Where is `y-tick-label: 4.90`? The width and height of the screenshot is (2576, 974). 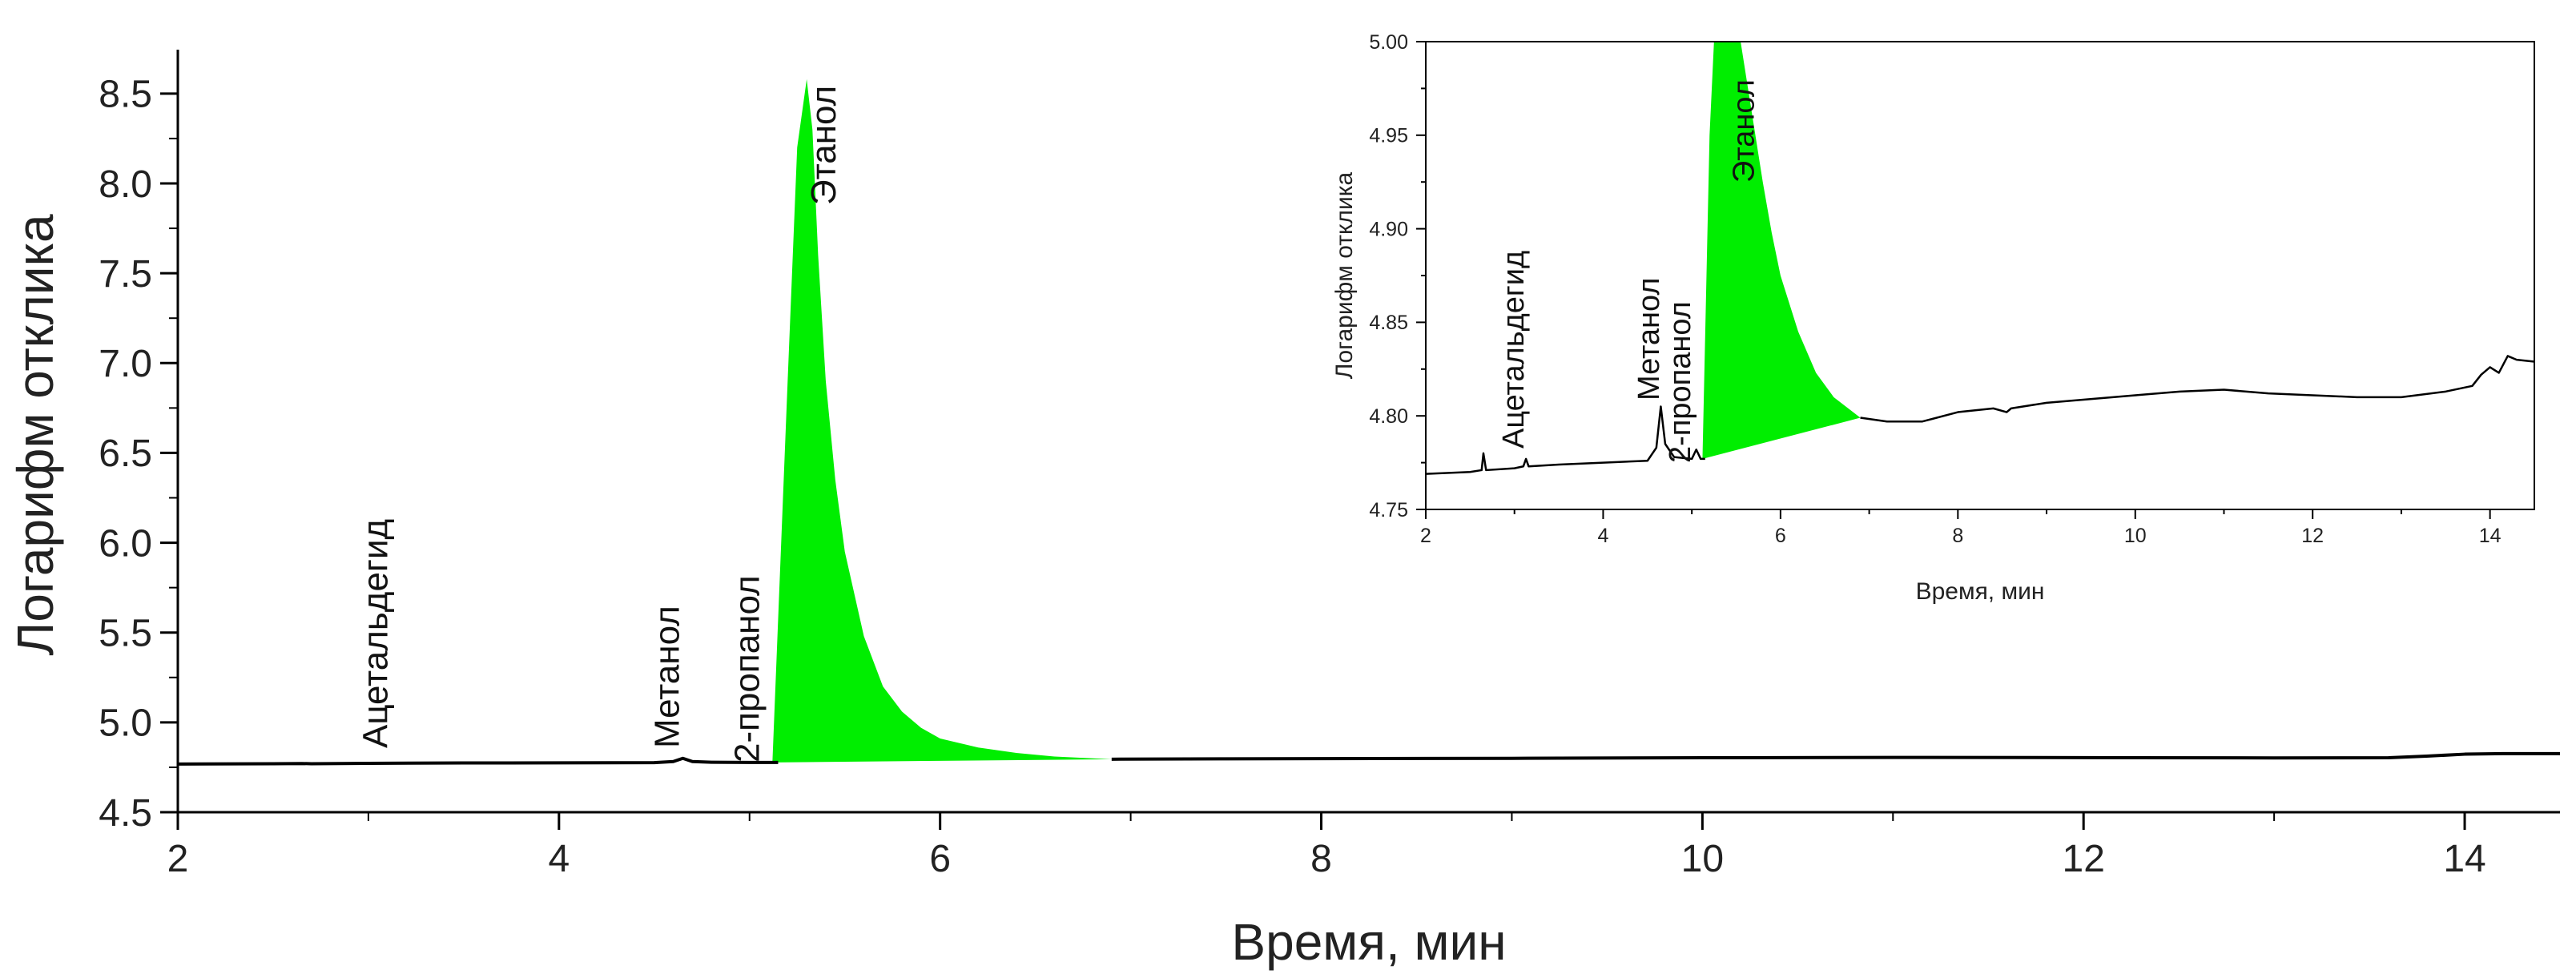 y-tick-label: 4.90 is located at coordinates (1388, 229).